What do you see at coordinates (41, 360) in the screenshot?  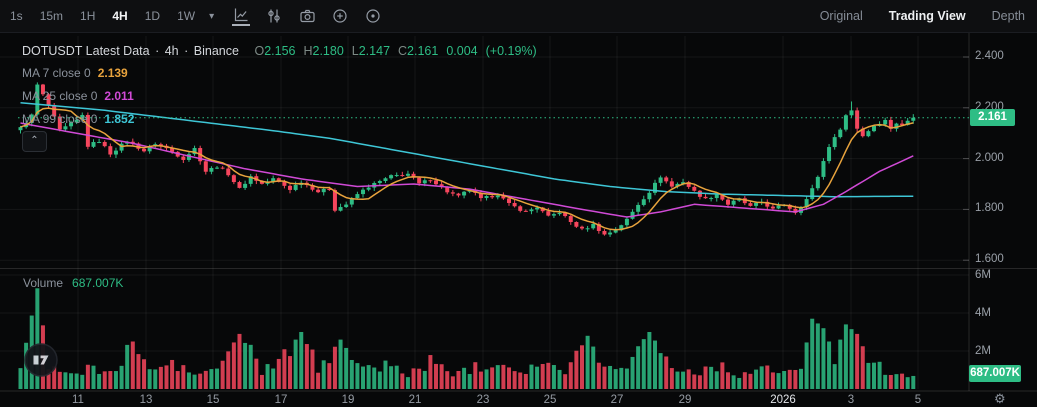 I see `tradingview-logo` at bounding box center [41, 360].